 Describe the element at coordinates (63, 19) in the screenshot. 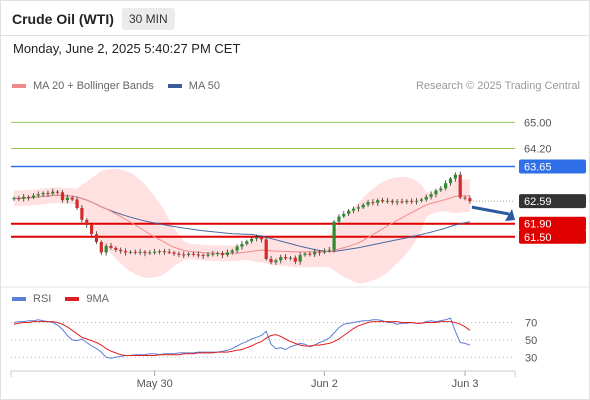

I see `instrument-title: Crude Oil (WTI)` at that location.